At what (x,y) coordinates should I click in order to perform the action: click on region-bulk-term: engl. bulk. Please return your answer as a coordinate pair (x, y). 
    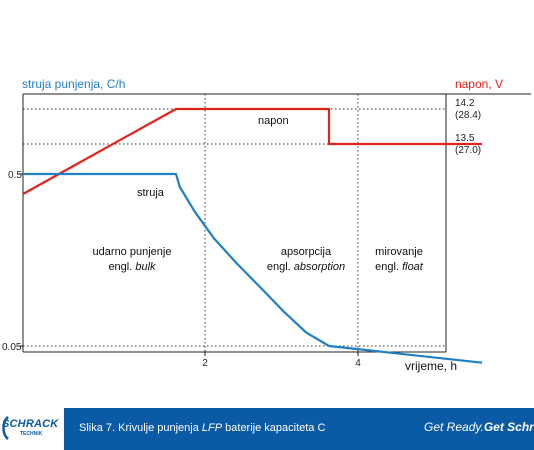
    Looking at the image, I should click on (132, 267).